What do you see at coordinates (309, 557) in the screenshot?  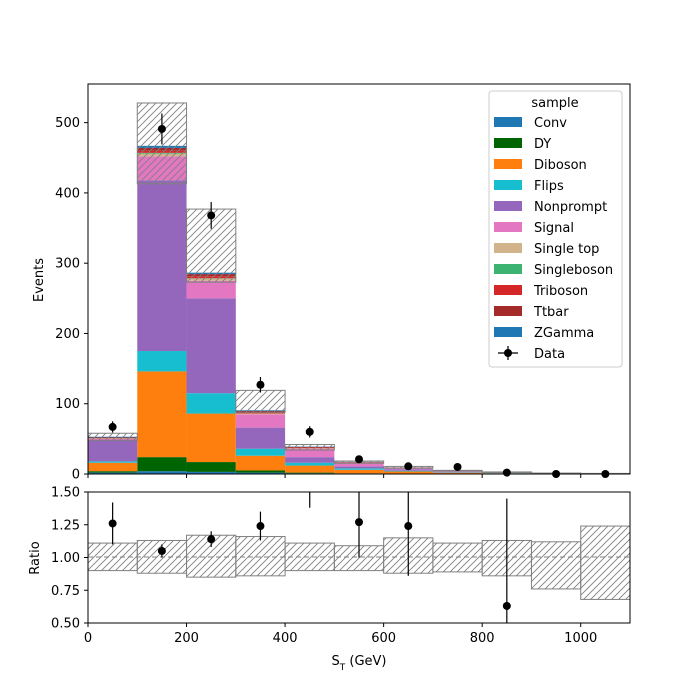 I see `ratio-points` at bounding box center [309, 557].